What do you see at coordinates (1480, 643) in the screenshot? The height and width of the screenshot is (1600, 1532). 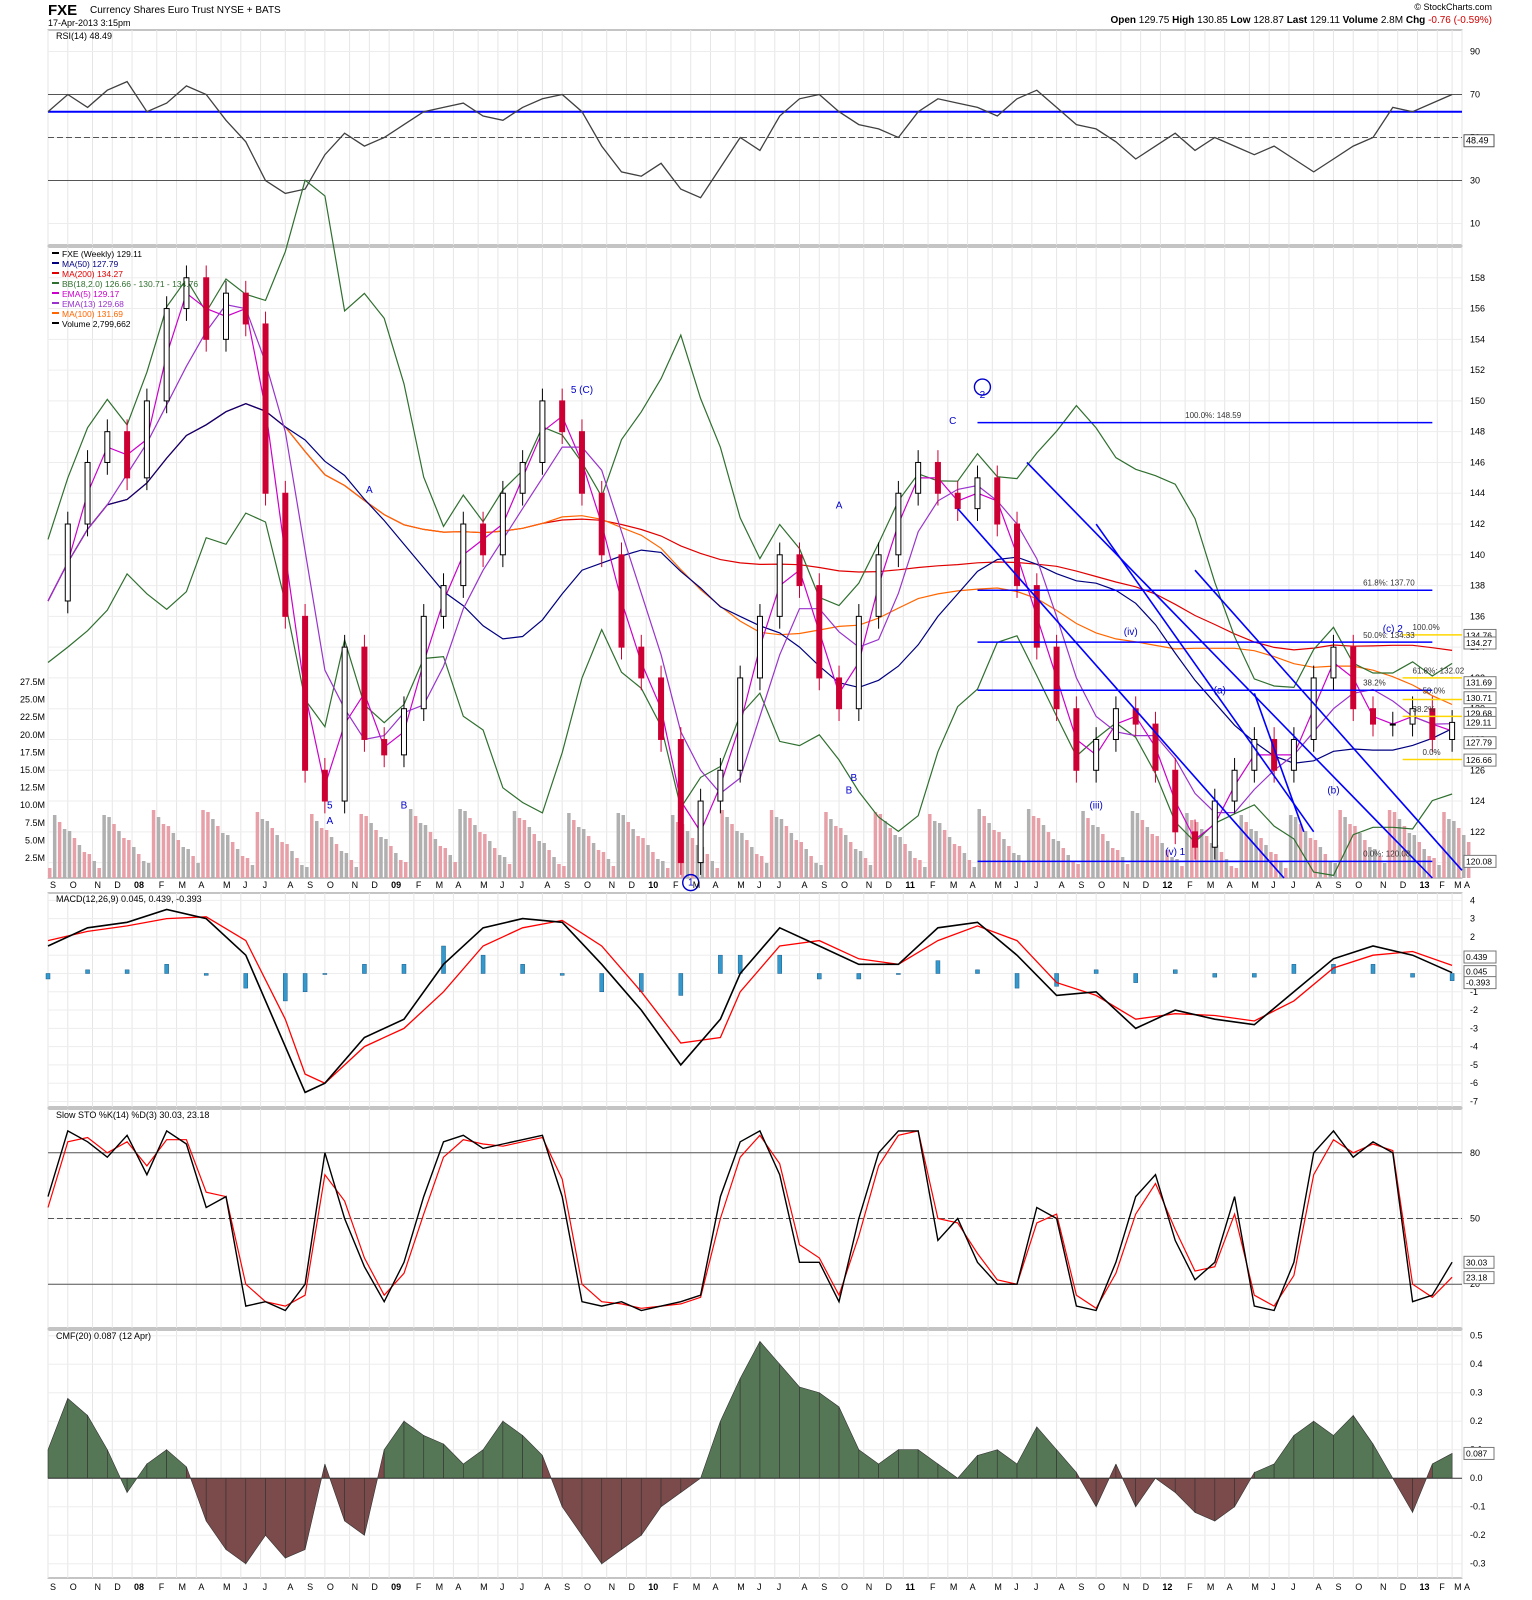 I see `price-value-box` at bounding box center [1480, 643].